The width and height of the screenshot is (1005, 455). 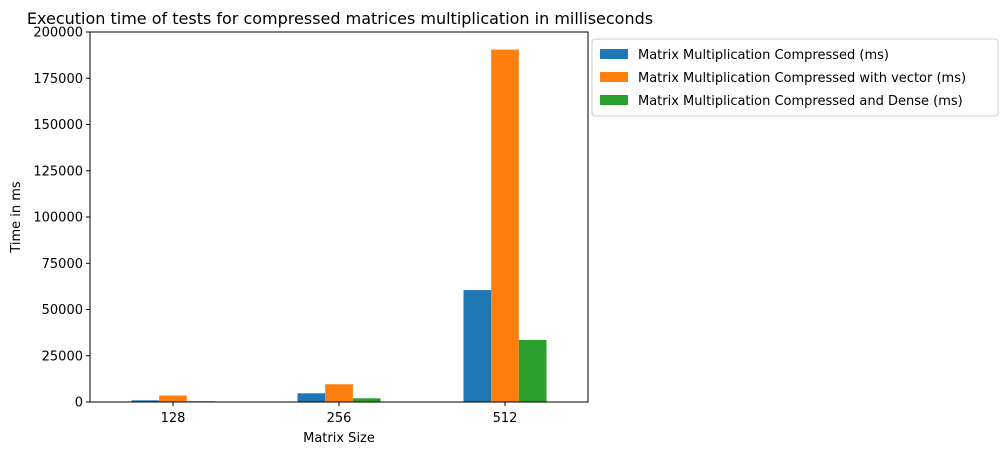 What do you see at coordinates (62, 310) in the screenshot?
I see `y-tick-label: 50000` at bounding box center [62, 310].